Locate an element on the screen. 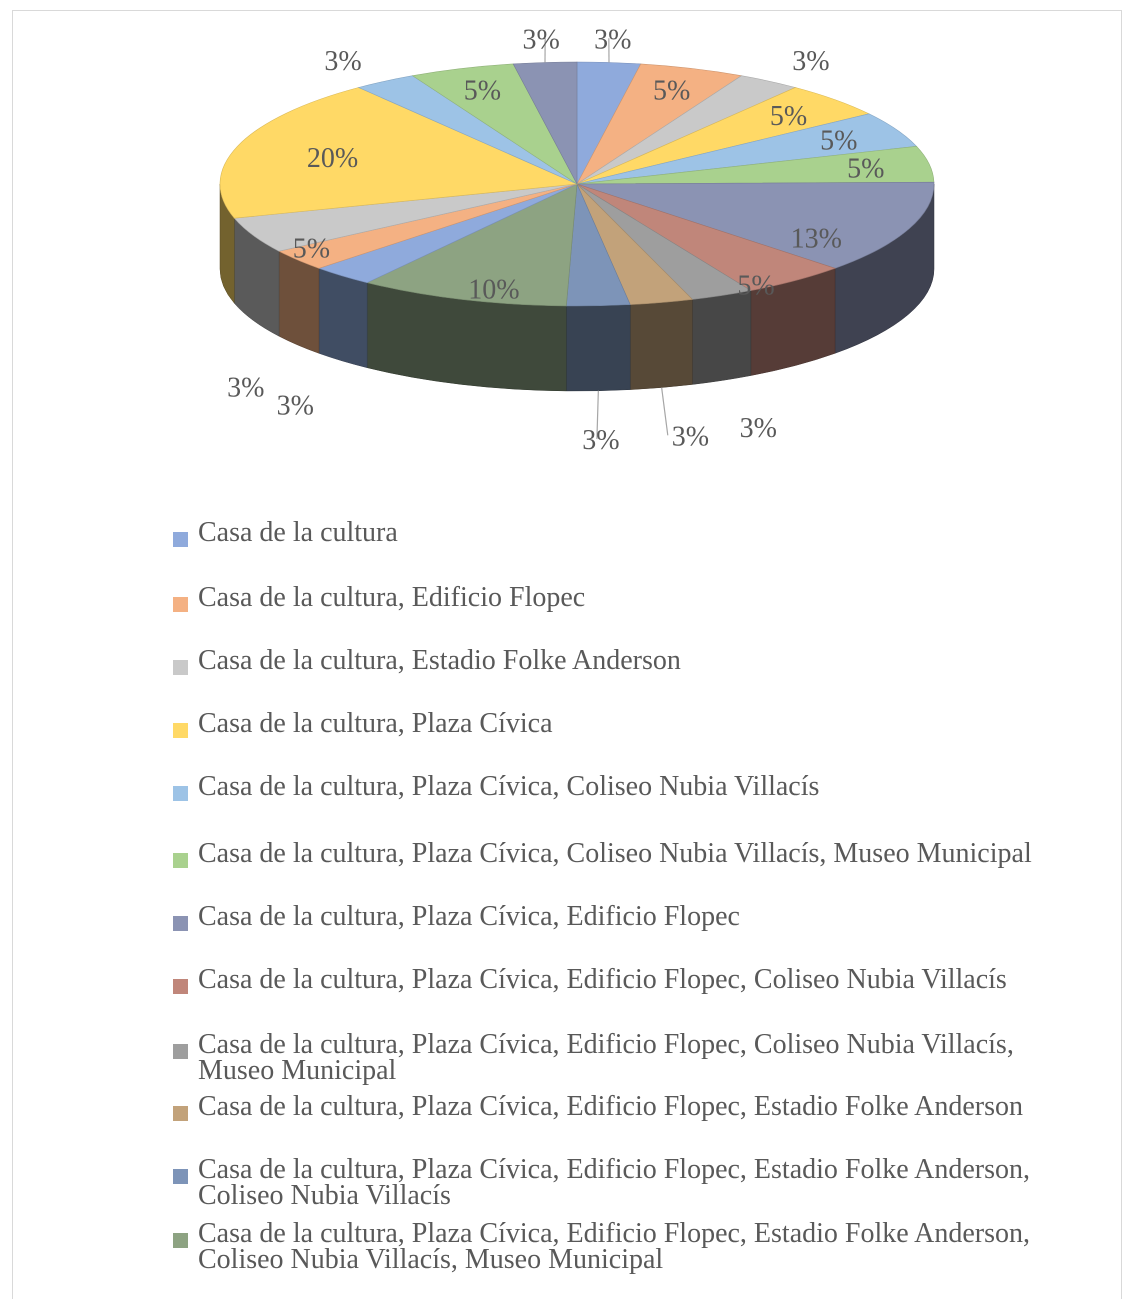 The height and width of the screenshot is (1300, 1131). slice-label-18: 3% is located at coordinates (540, 39).